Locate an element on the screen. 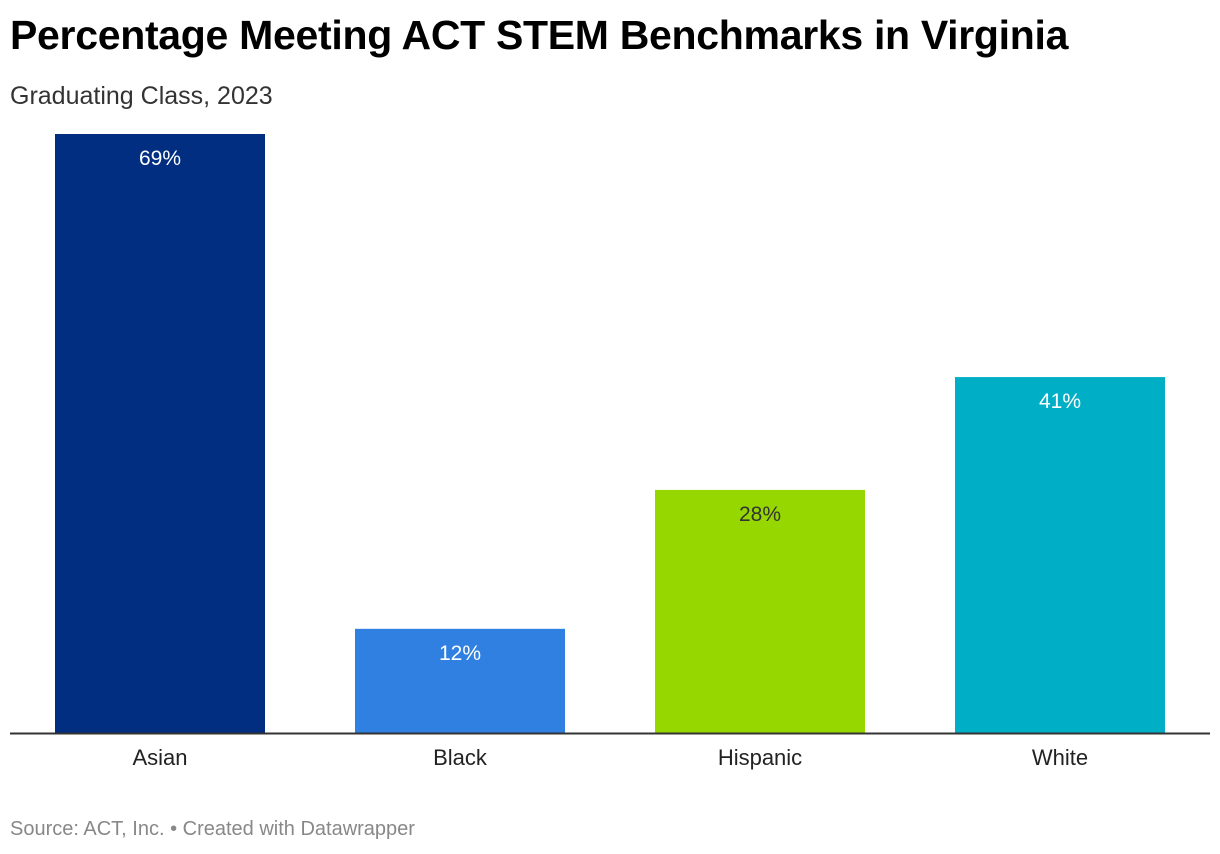  bar-hispanic is located at coordinates (760, 611).